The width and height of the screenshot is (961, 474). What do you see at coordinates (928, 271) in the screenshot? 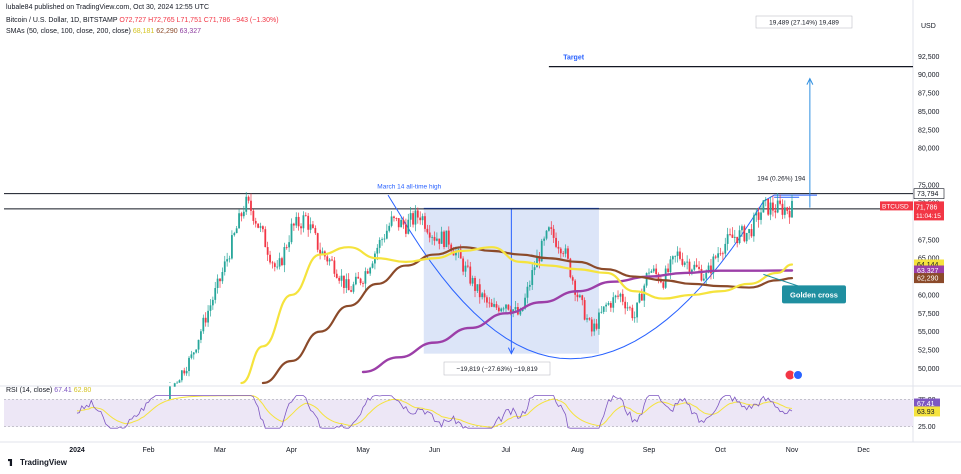
I see `price-marker-label: 63,327` at bounding box center [928, 271].